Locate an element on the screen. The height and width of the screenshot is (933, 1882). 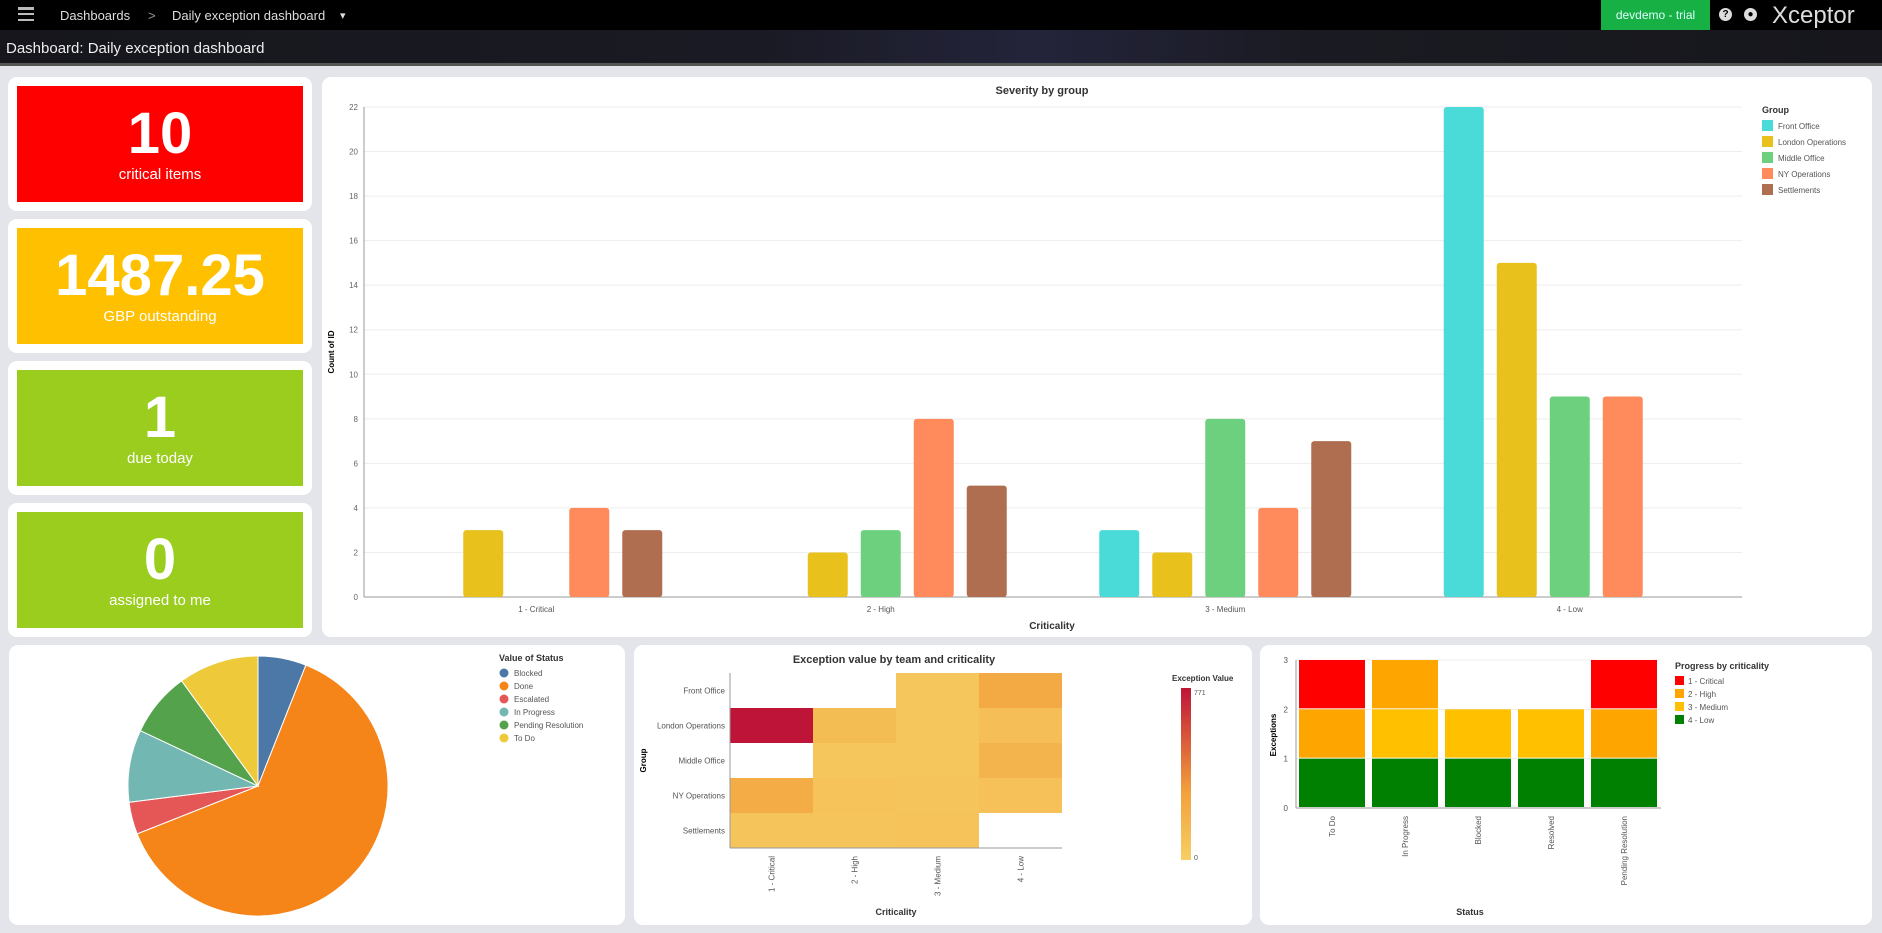
kpi-card: 10 critical items is located at coordinates (160, 144).